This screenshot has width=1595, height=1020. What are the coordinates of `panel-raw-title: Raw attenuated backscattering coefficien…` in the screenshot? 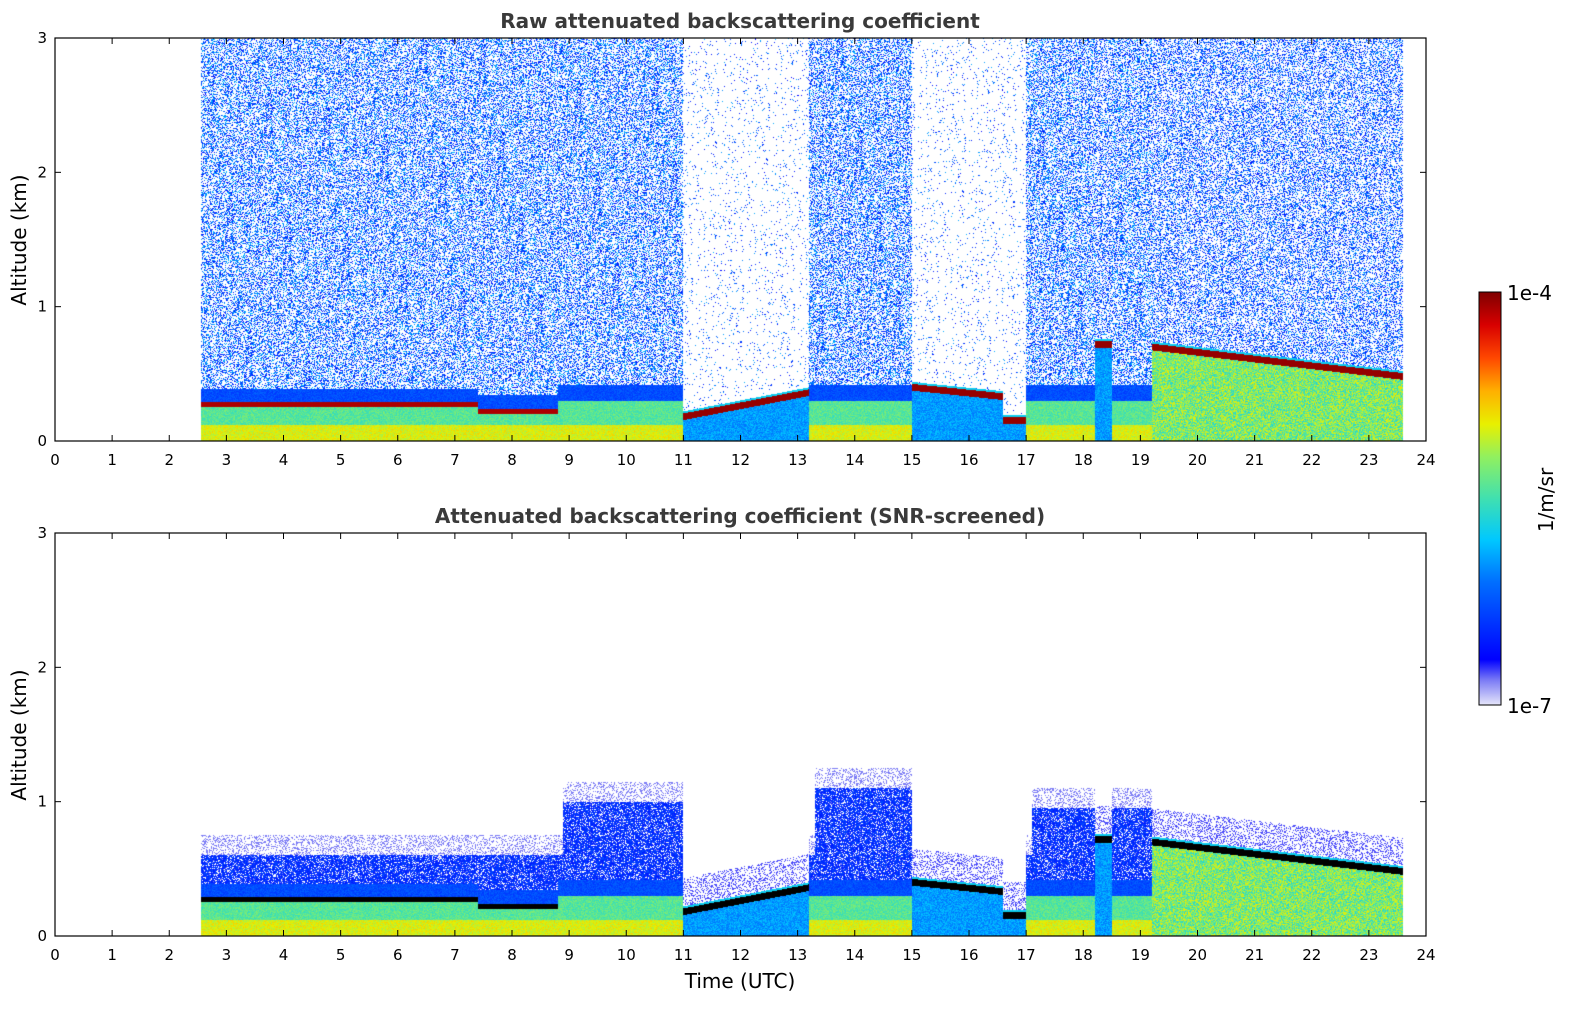 It's located at (740, 21).